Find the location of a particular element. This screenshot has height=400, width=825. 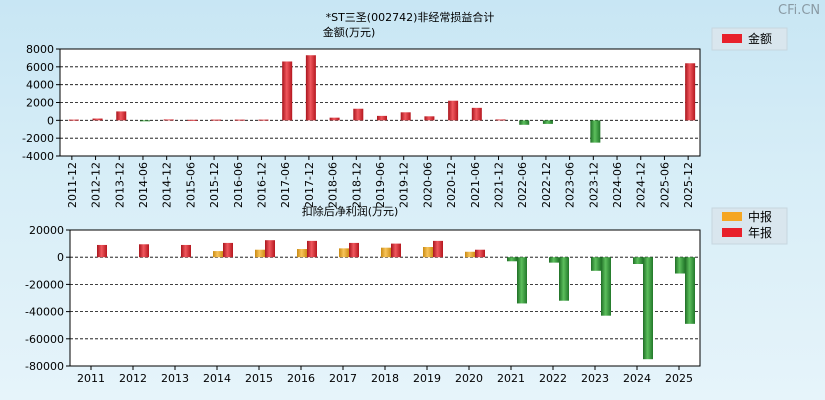

x-tick-label: 2019-12 is located at coordinates (404, 185).